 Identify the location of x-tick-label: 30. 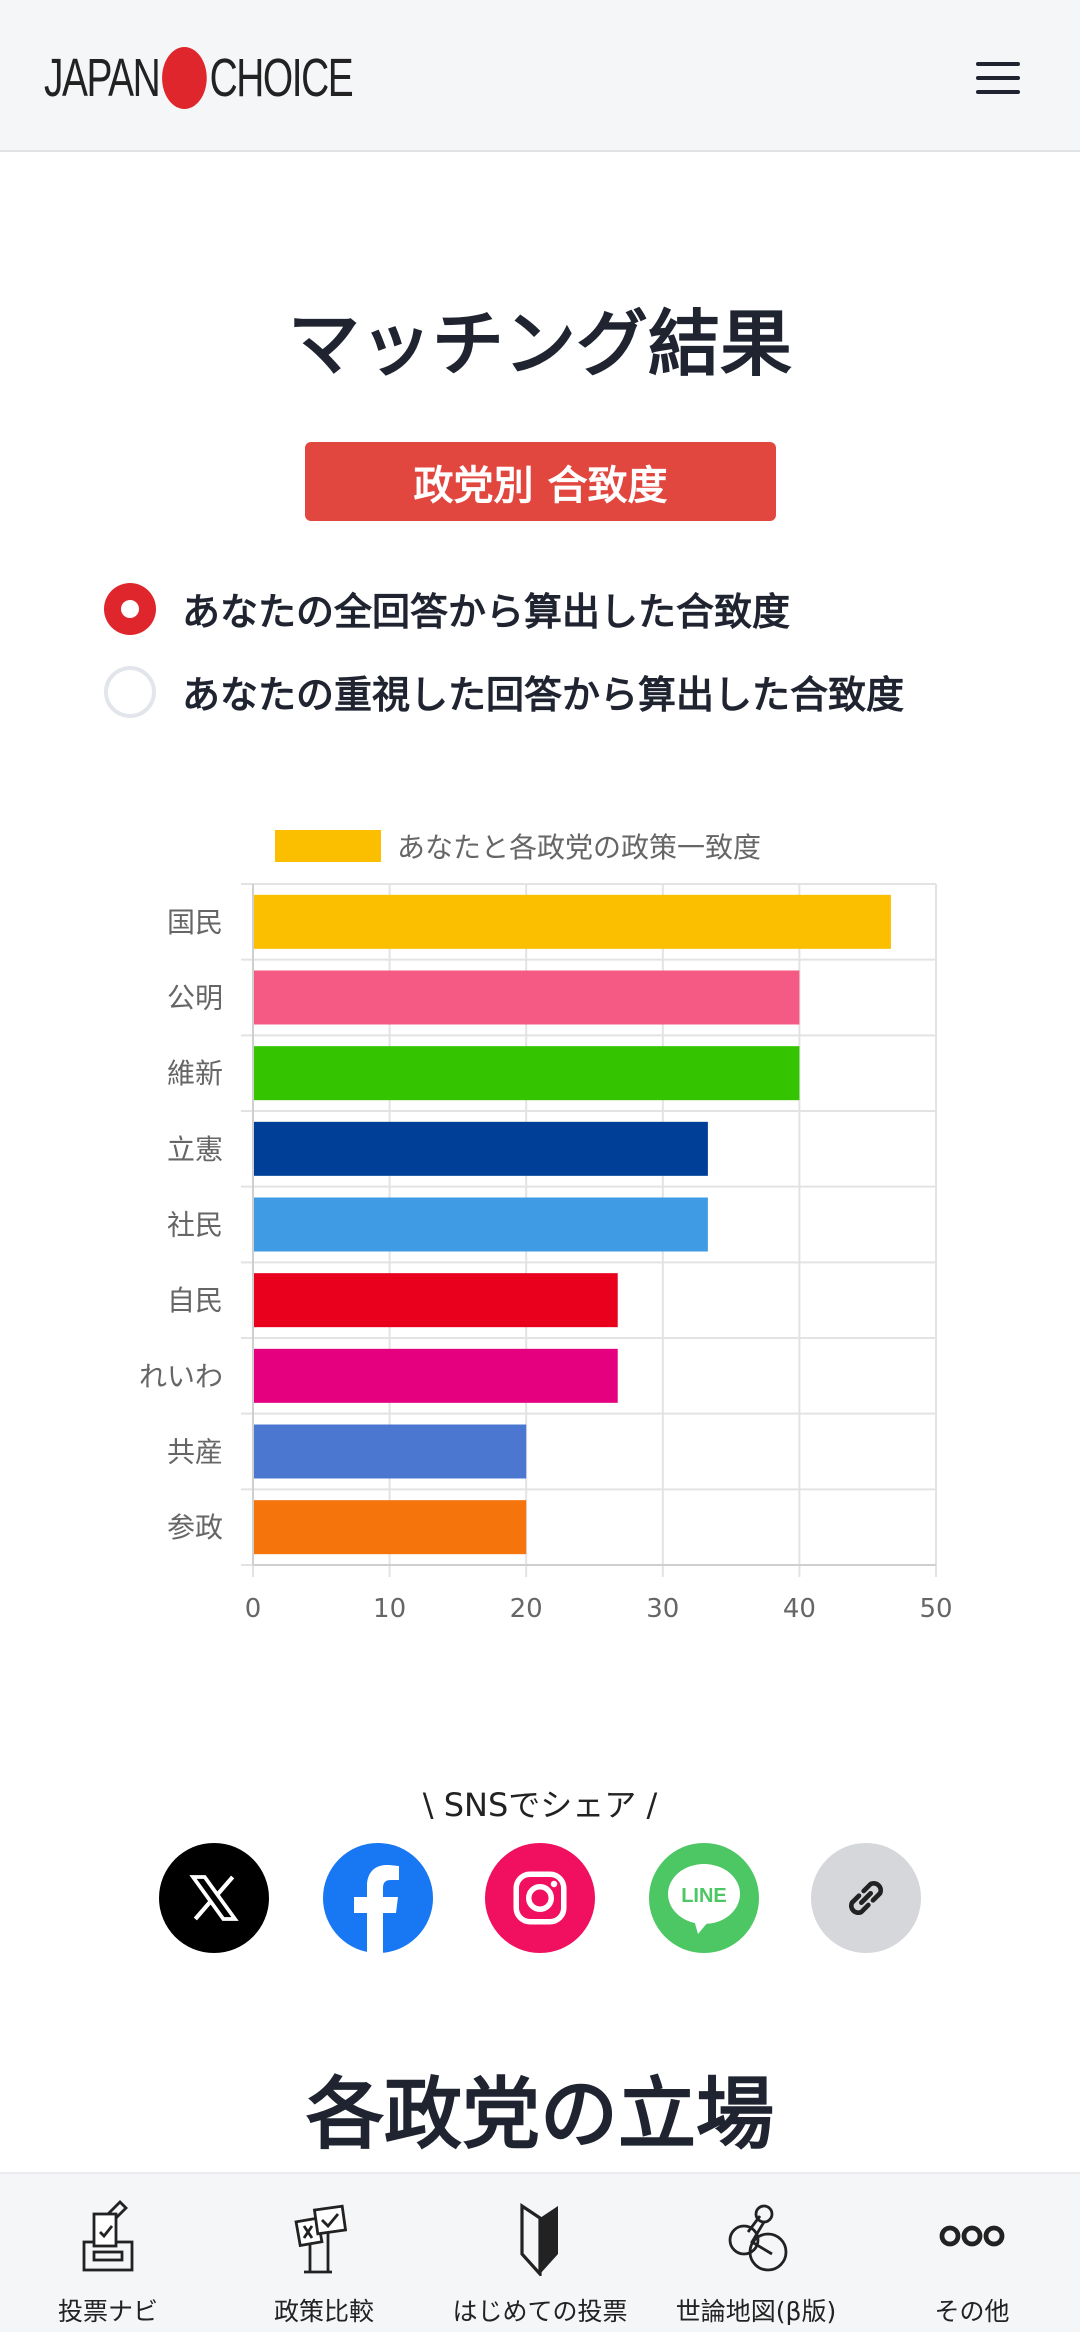
(662, 1609).